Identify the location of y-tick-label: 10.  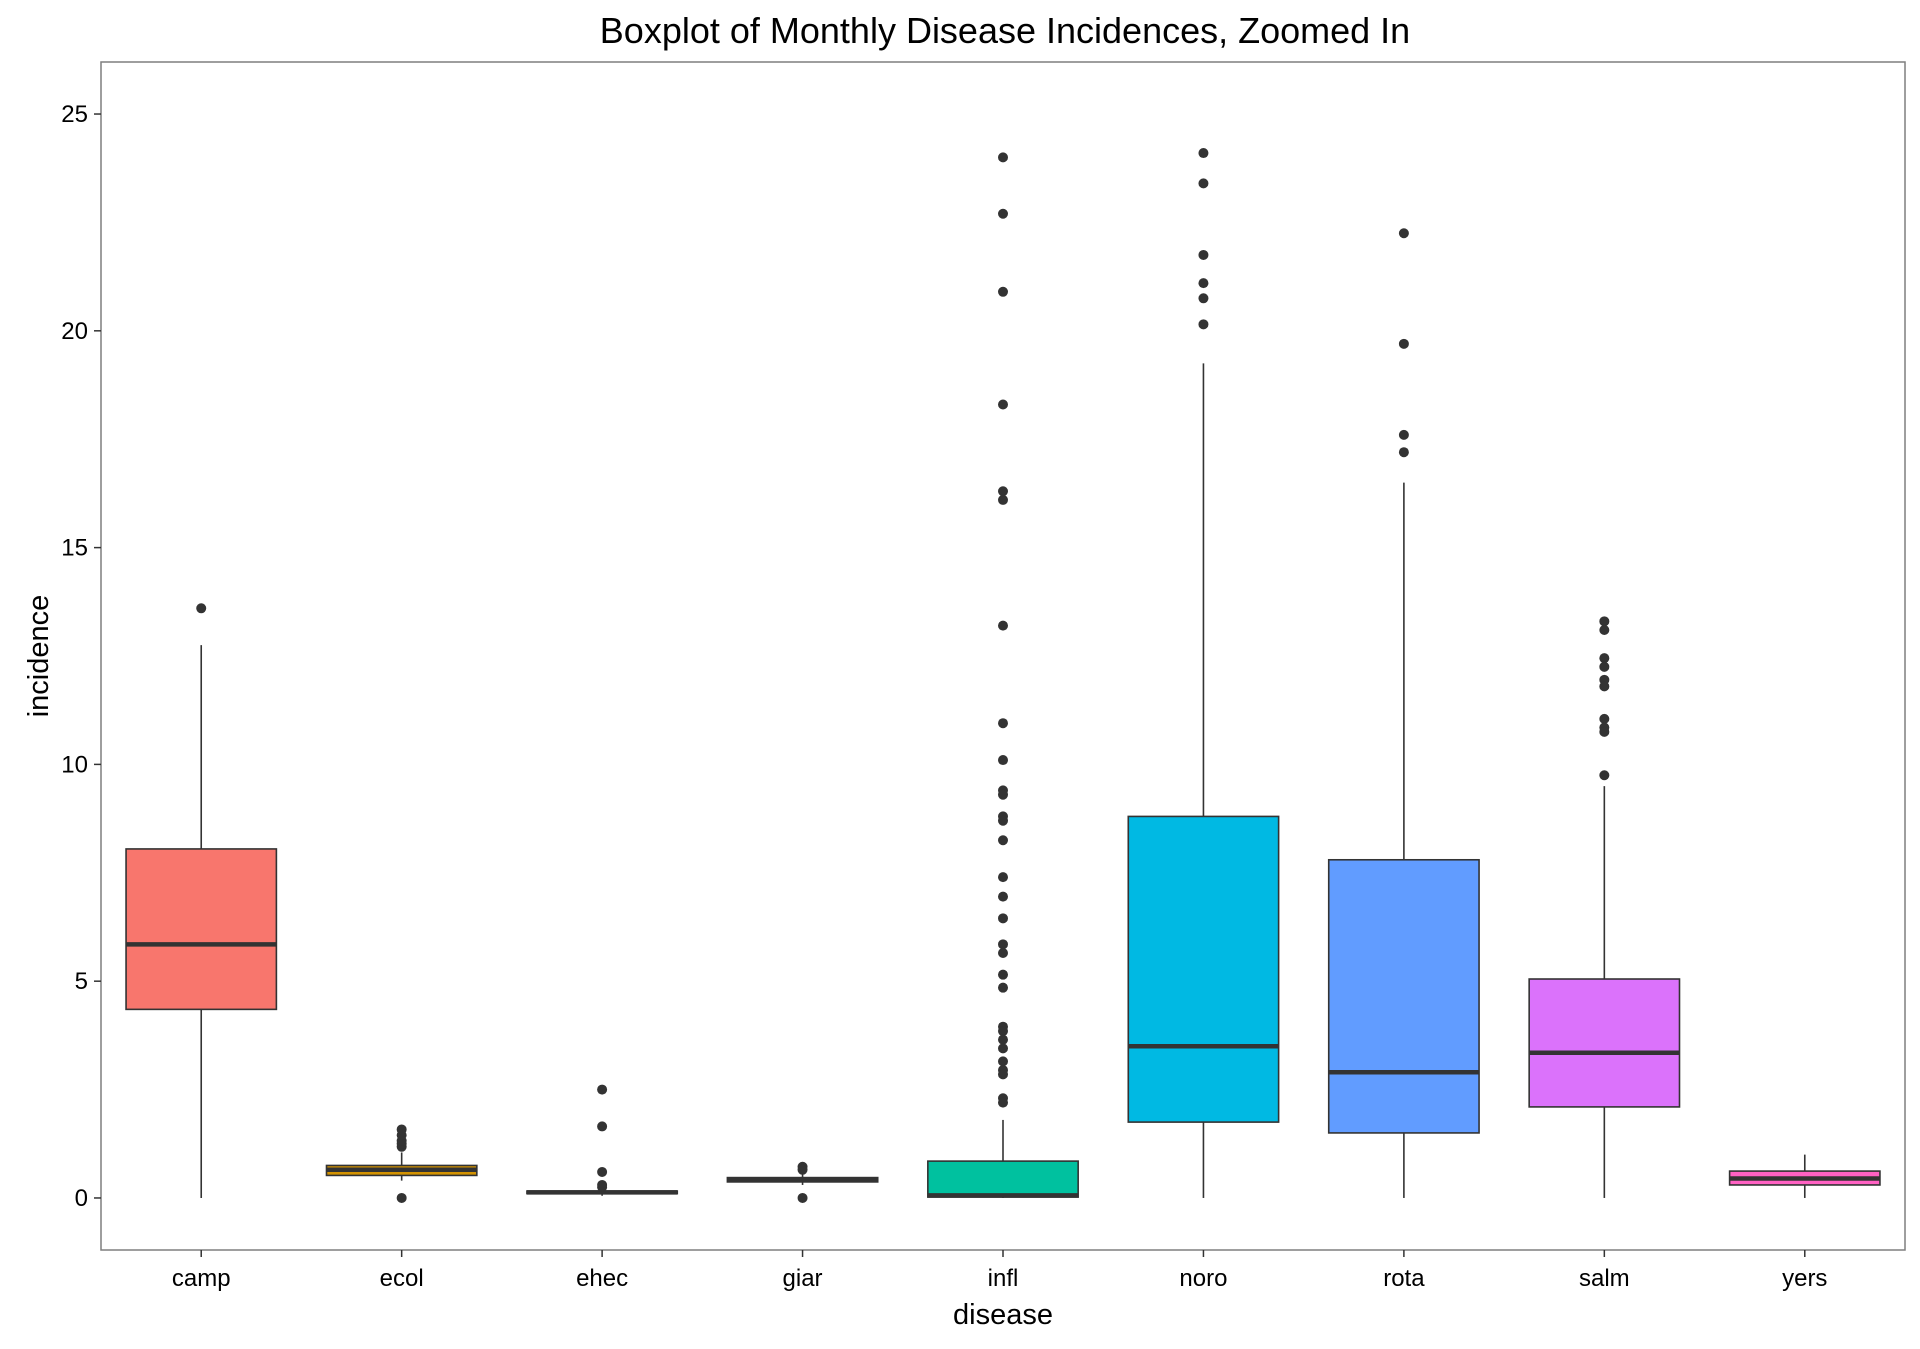
(74, 764).